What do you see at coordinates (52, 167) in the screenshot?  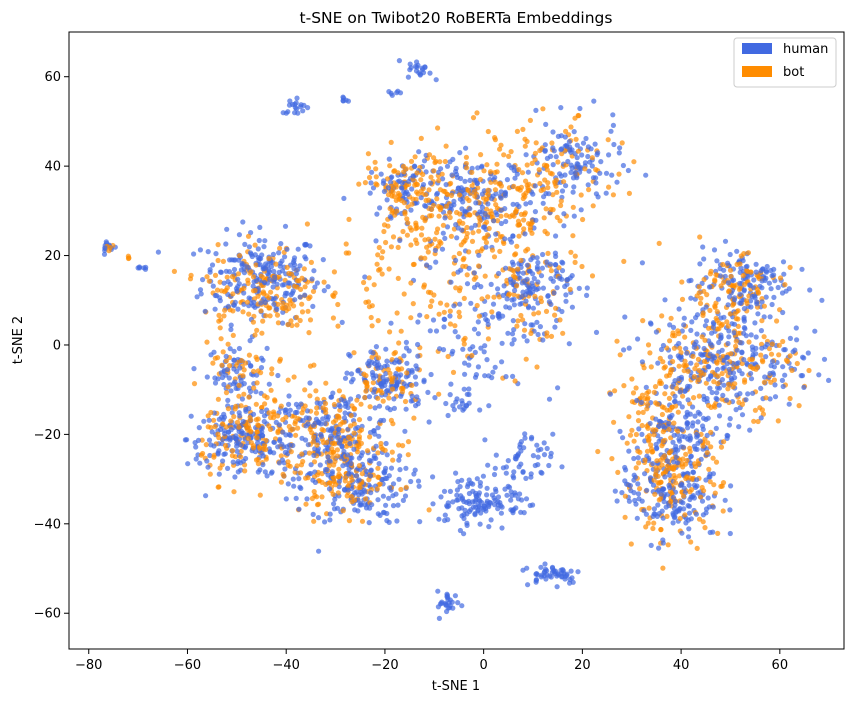 I see `y-tick-label: 40` at bounding box center [52, 167].